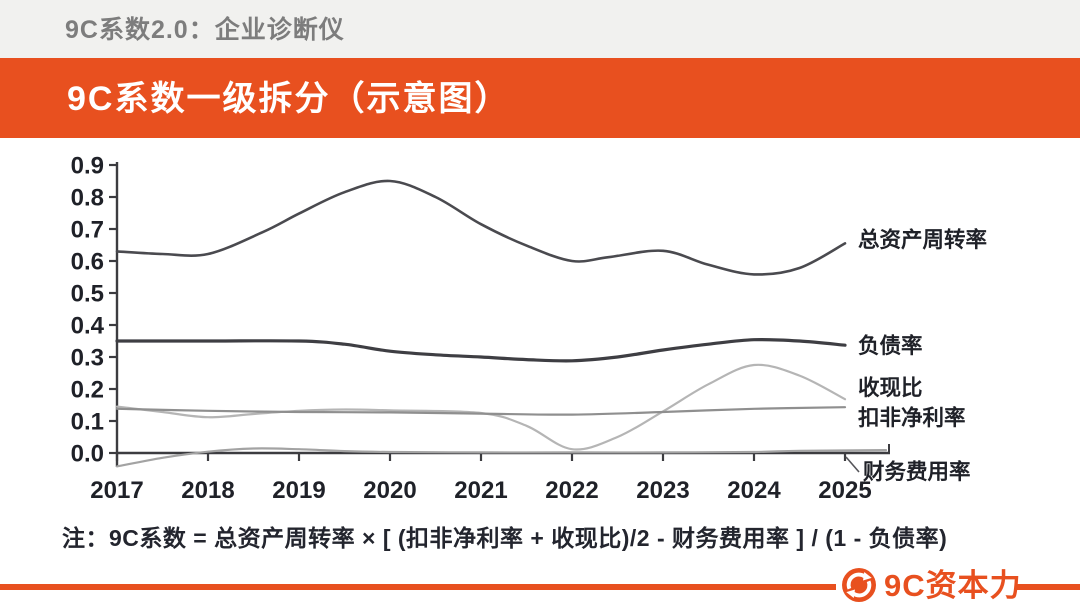 The width and height of the screenshot is (1080, 607). Describe the element at coordinates (87, 454) in the screenshot. I see `y-tick-label: 0.0` at that location.